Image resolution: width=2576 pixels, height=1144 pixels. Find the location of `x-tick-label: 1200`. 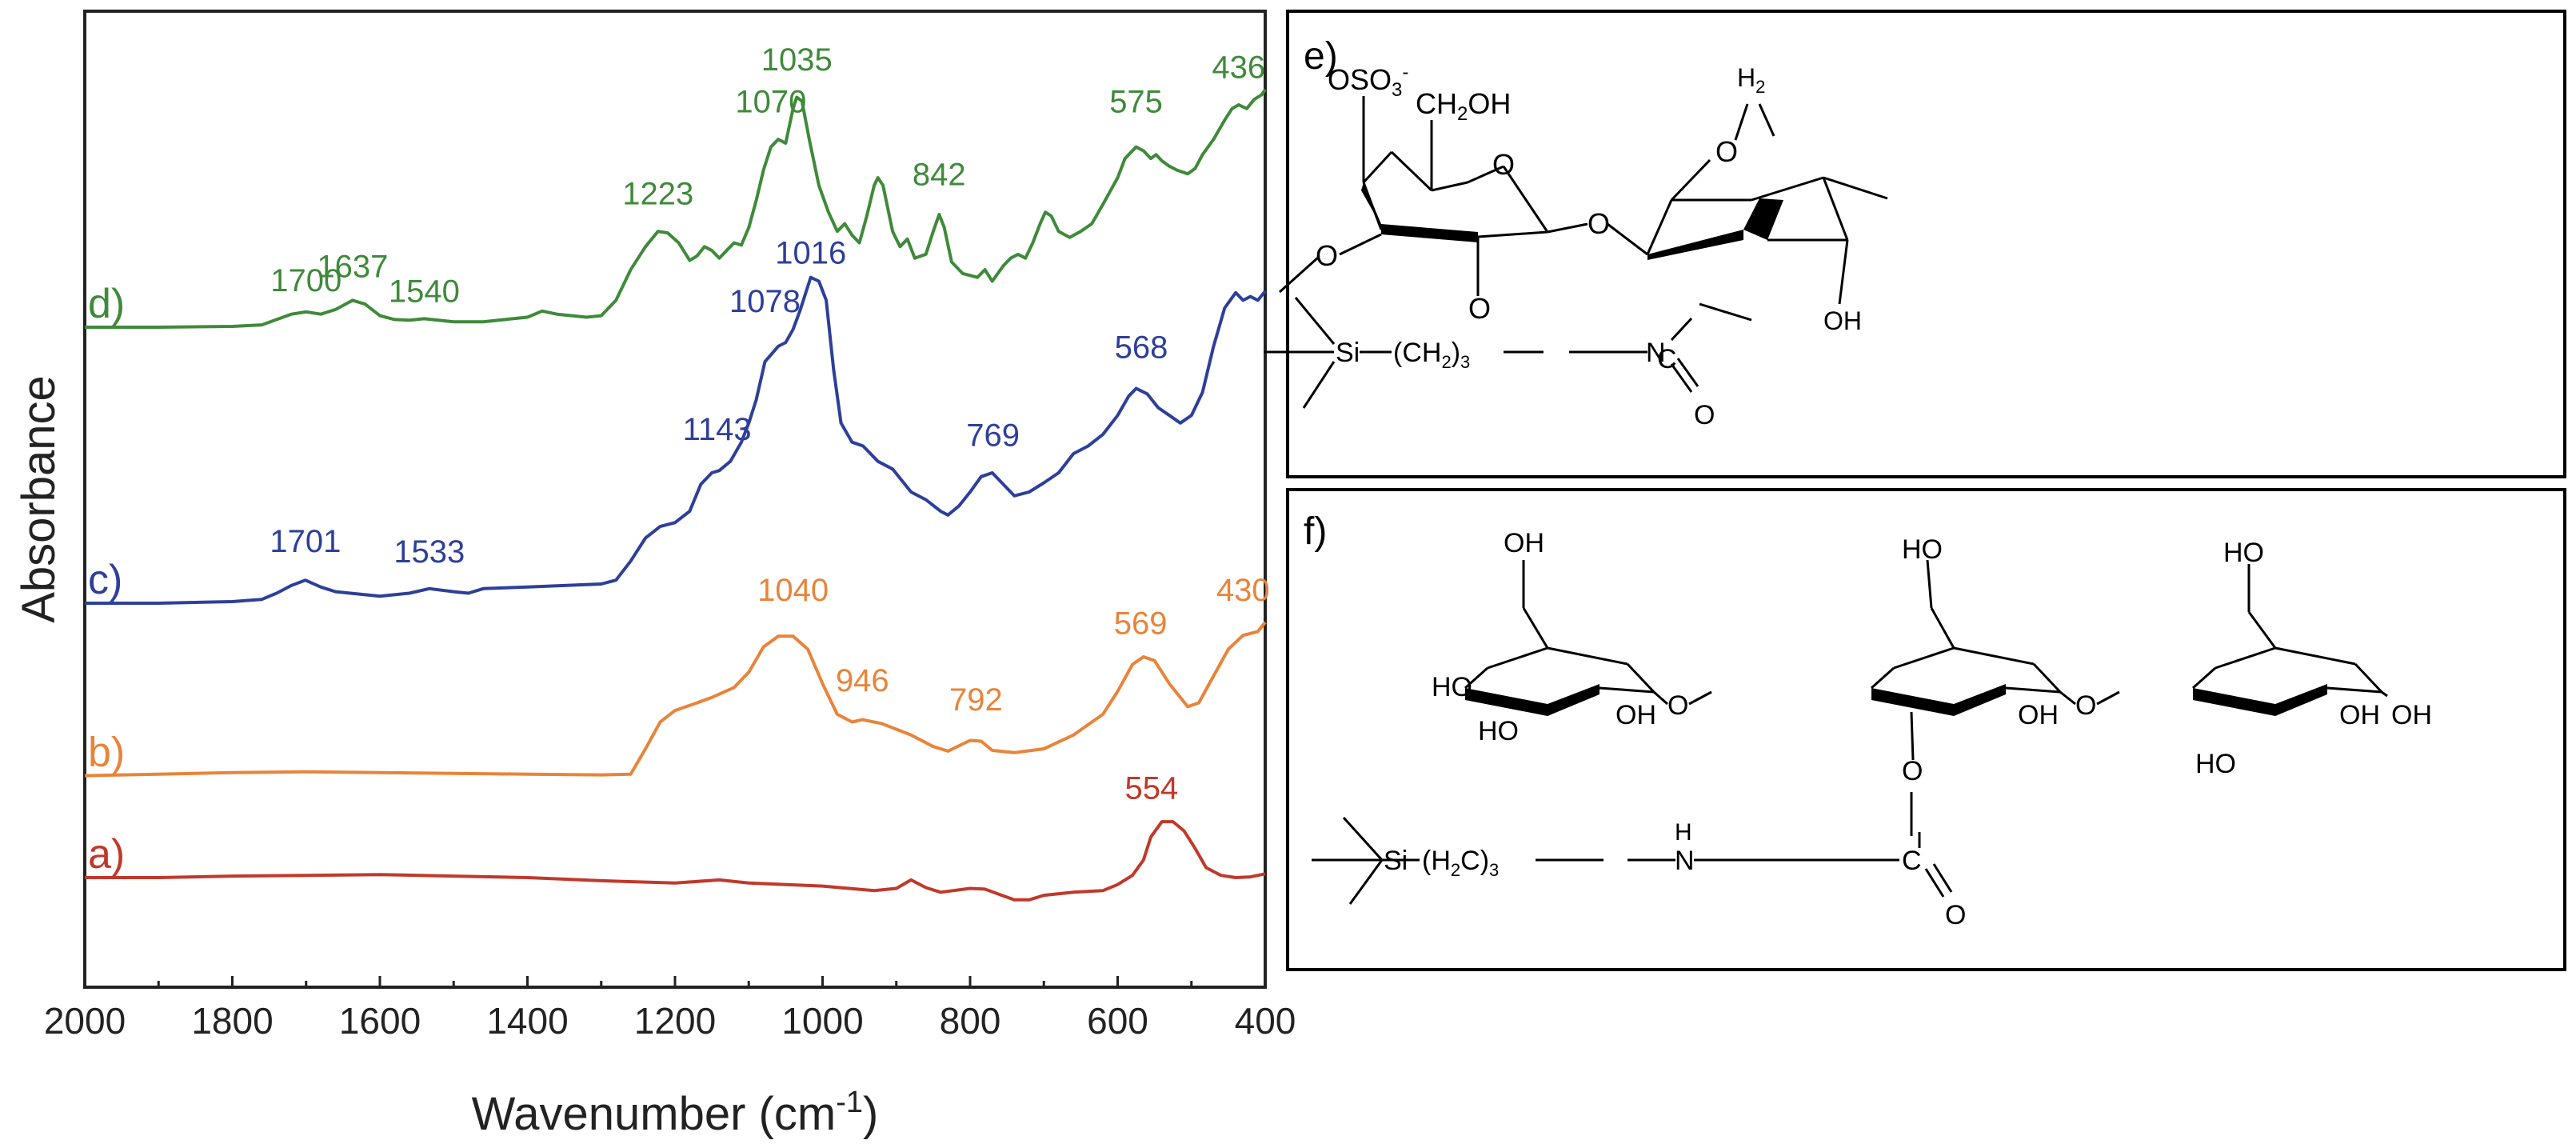

x-tick-label: 1200 is located at coordinates (675, 1021).